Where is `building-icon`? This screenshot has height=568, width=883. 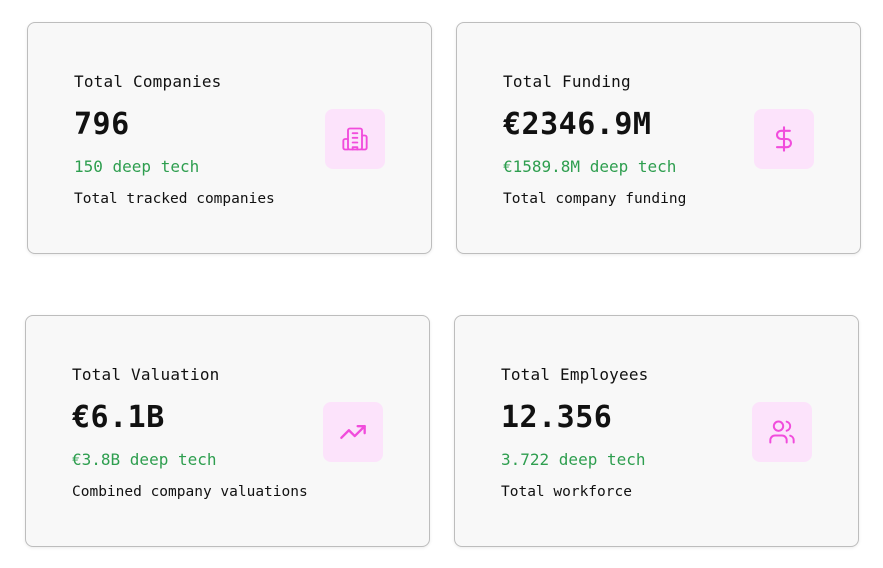 building-icon is located at coordinates (355, 139).